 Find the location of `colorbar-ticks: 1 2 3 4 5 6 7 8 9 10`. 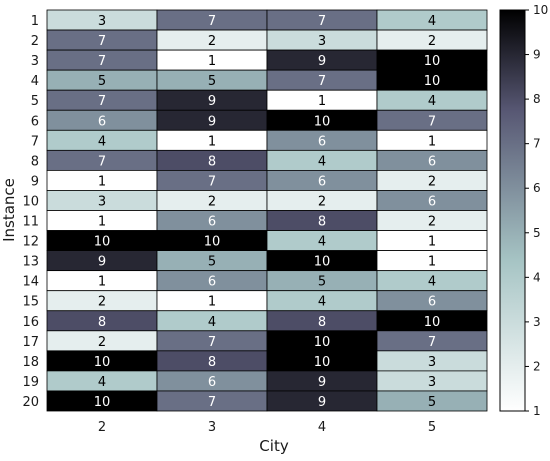

colorbar-ticks: 1 2 3 4 5 6 7 8 9 10 is located at coordinates (536, 210).